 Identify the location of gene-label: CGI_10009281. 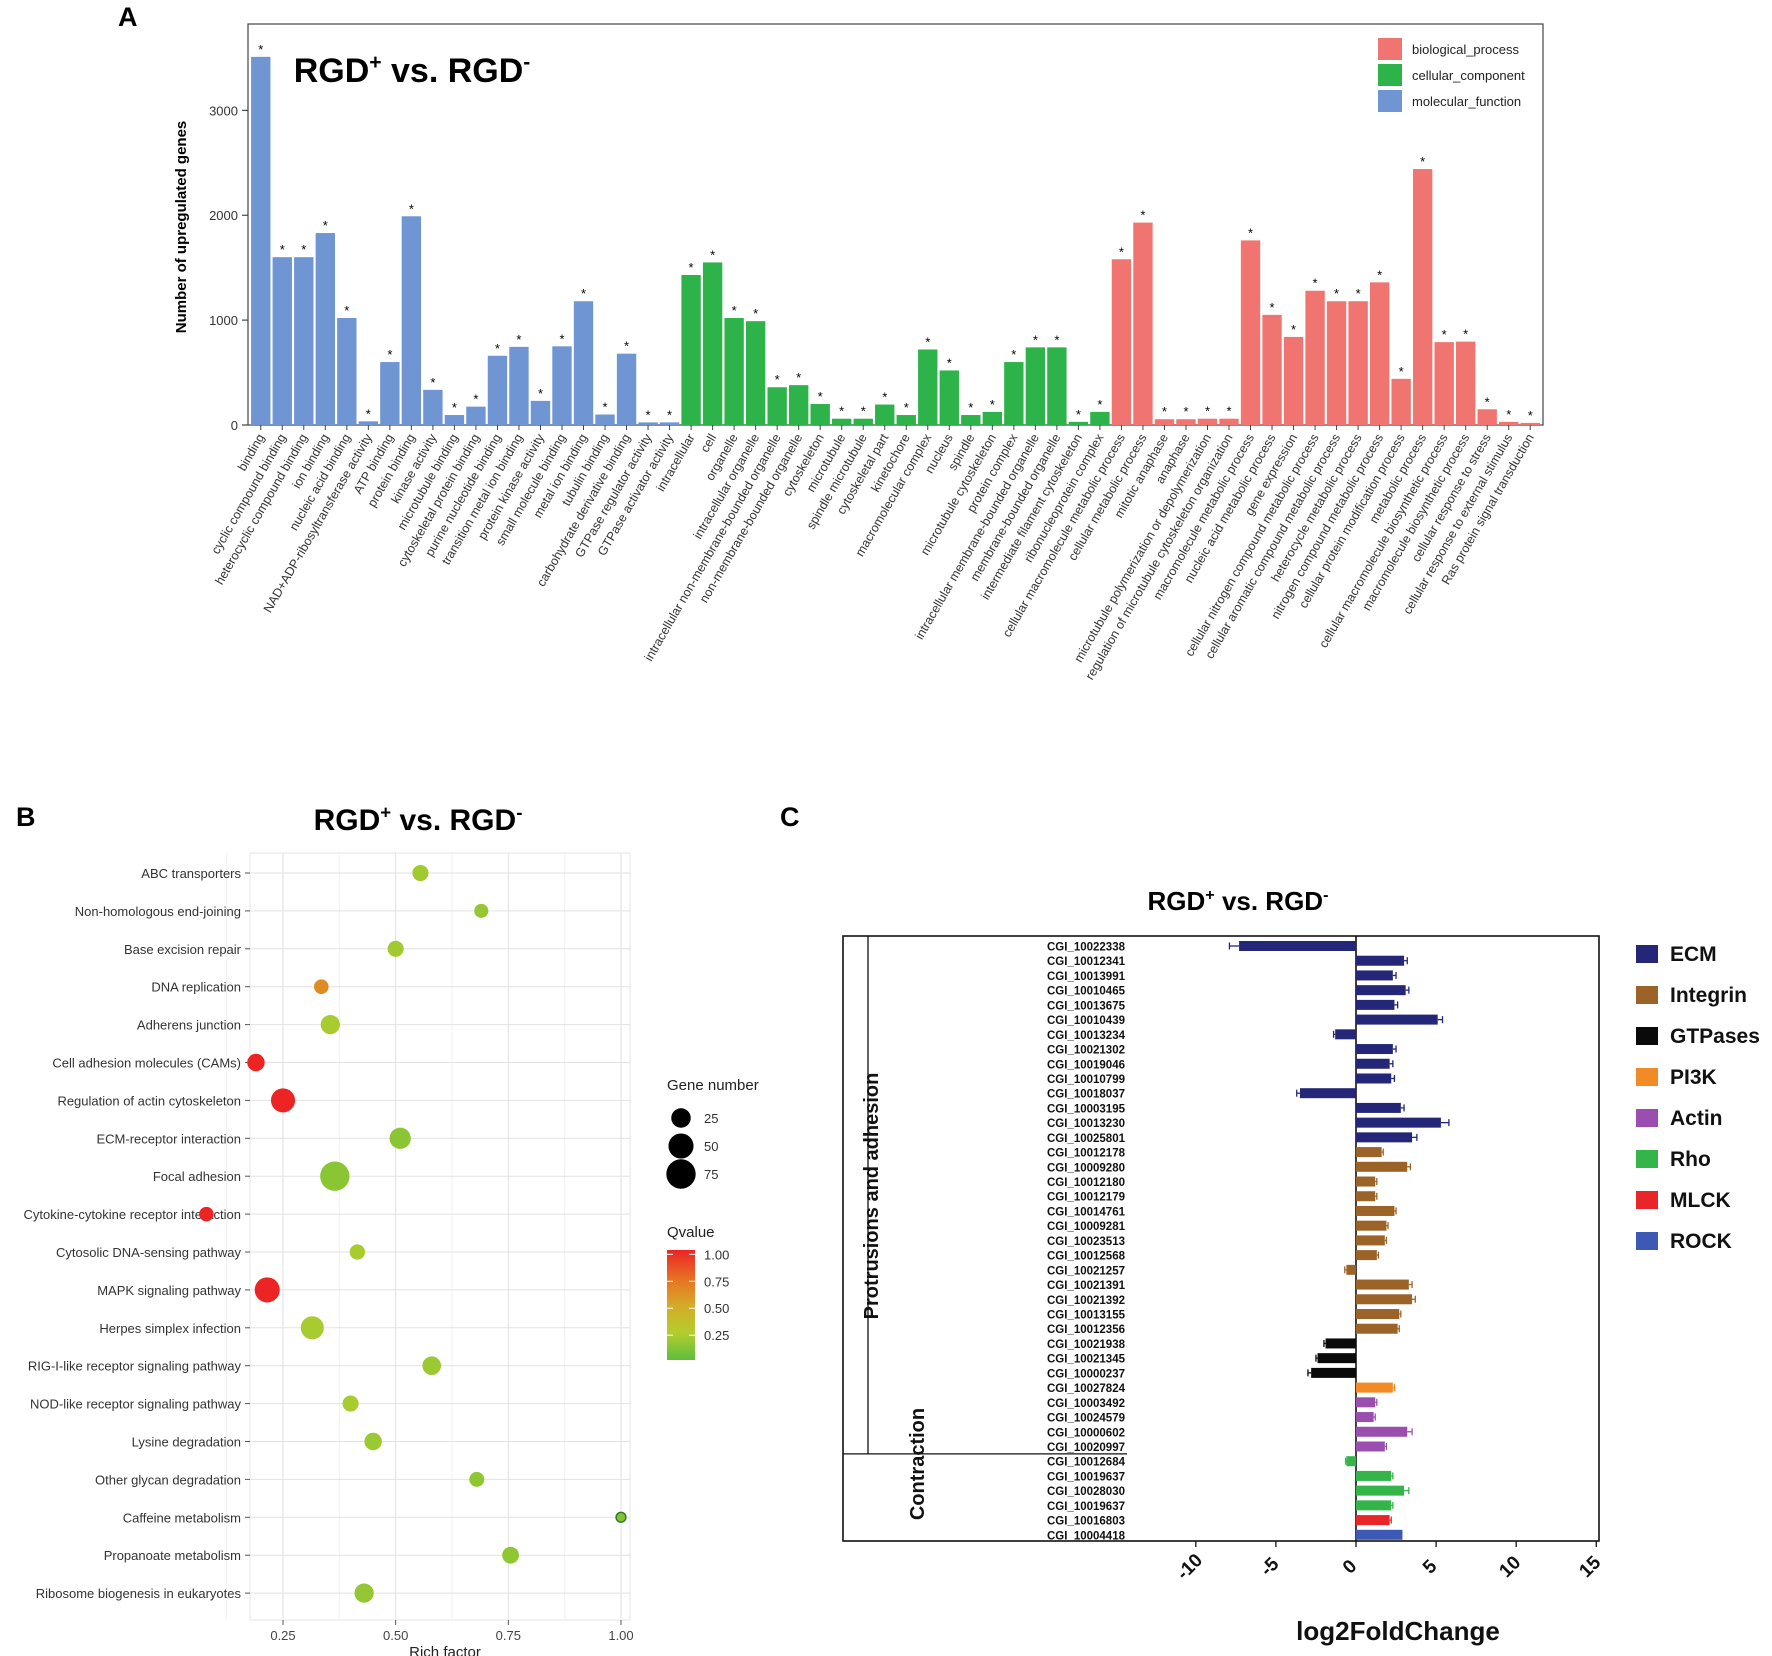
(1086, 1227).